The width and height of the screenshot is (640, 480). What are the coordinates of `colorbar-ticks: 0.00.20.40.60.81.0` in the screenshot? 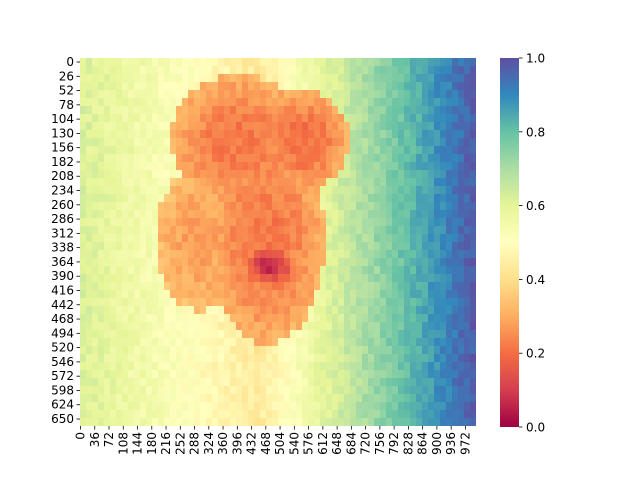 It's located at (532, 243).